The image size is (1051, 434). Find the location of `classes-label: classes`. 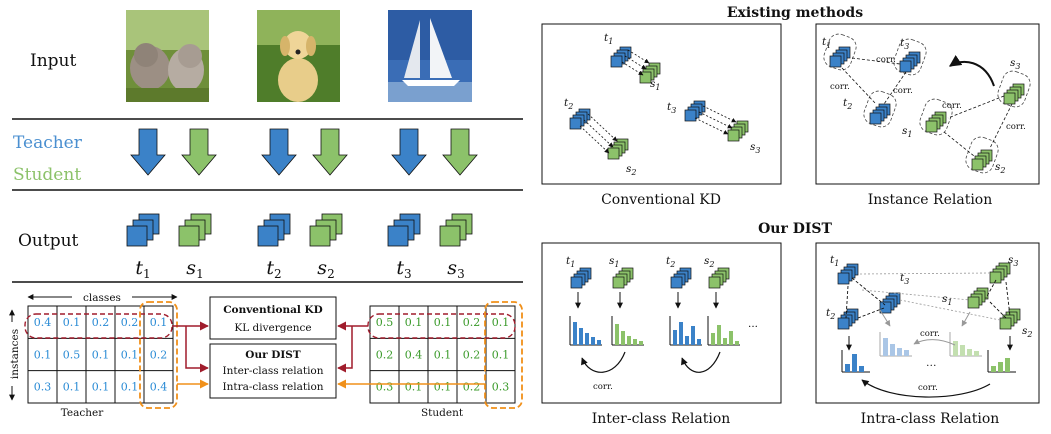

classes-label: classes is located at coordinates (102, 298).